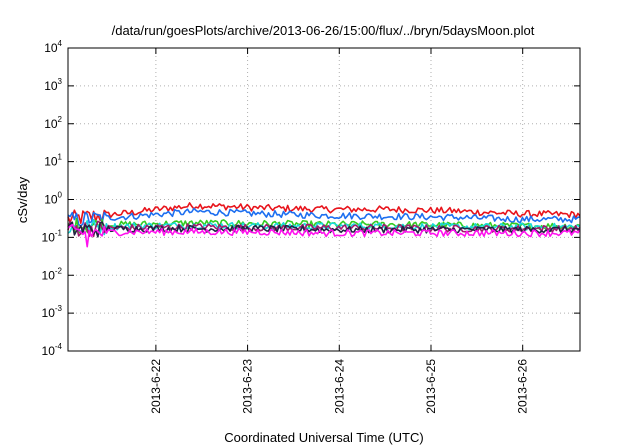  What do you see at coordinates (339, 386) in the screenshot?
I see `x-tick-label: 2013-6-24` at bounding box center [339, 386].